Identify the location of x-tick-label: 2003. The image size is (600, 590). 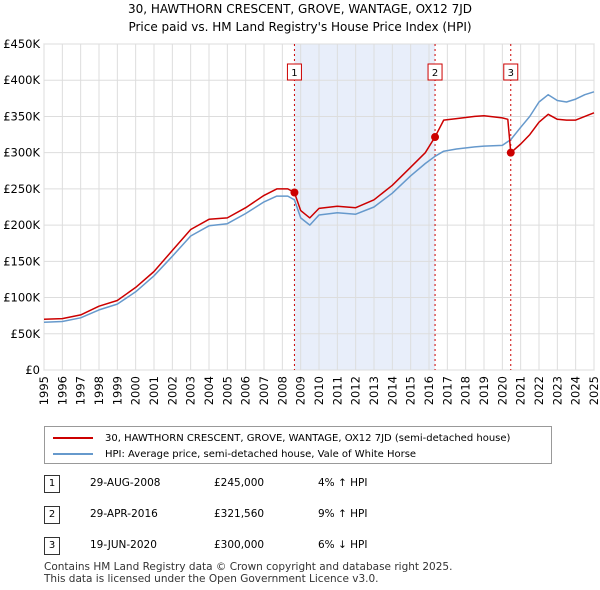
(191, 390).